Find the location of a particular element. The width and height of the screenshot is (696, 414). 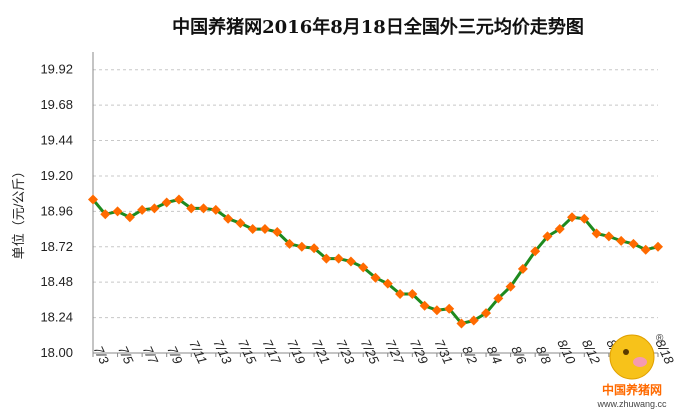

chart-title: 中国养猪网2016年8月18日全国外三元均价走势图 is located at coordinates (378, 27).